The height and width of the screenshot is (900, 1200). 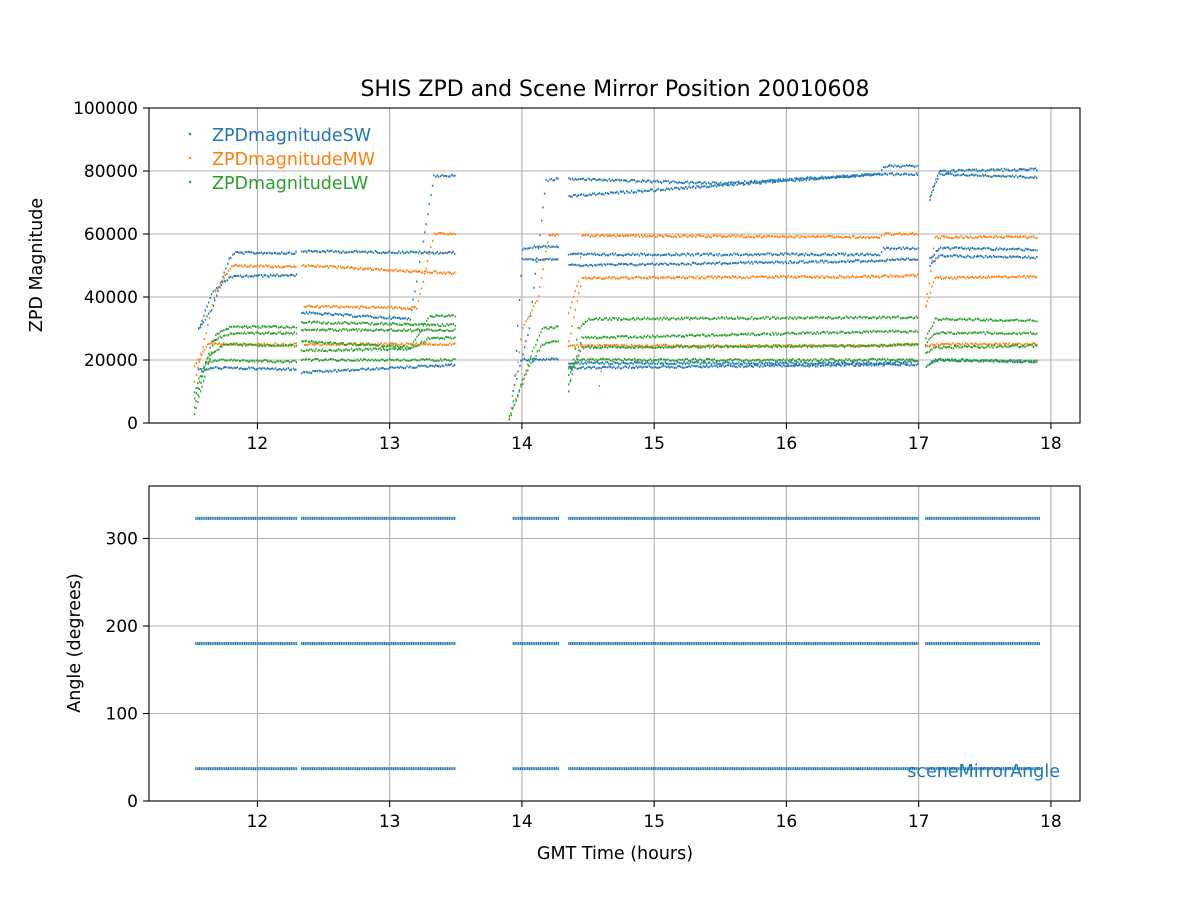 I want to click on top-x-tick-label: 16, so click(x=787, y=444).